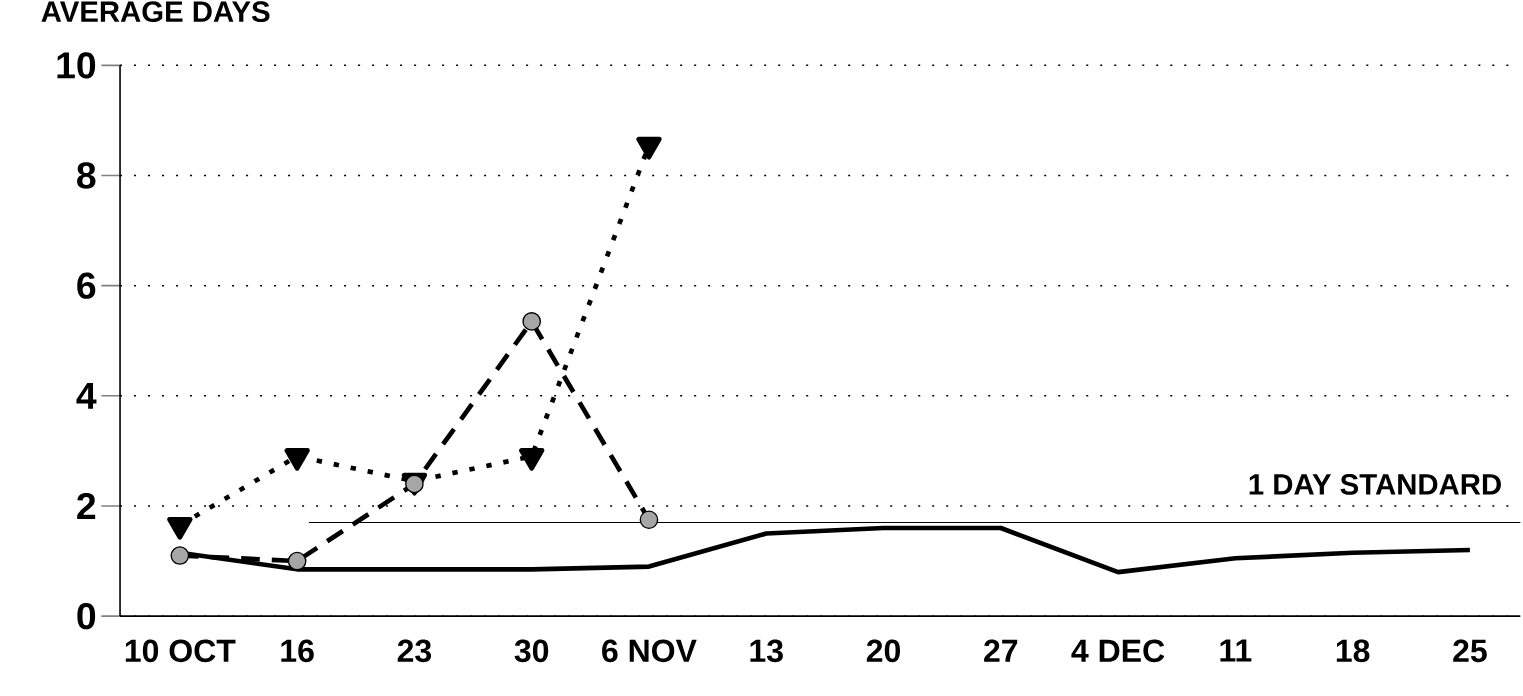  I want to click on x-tick-label: 16, so click(297, 651).